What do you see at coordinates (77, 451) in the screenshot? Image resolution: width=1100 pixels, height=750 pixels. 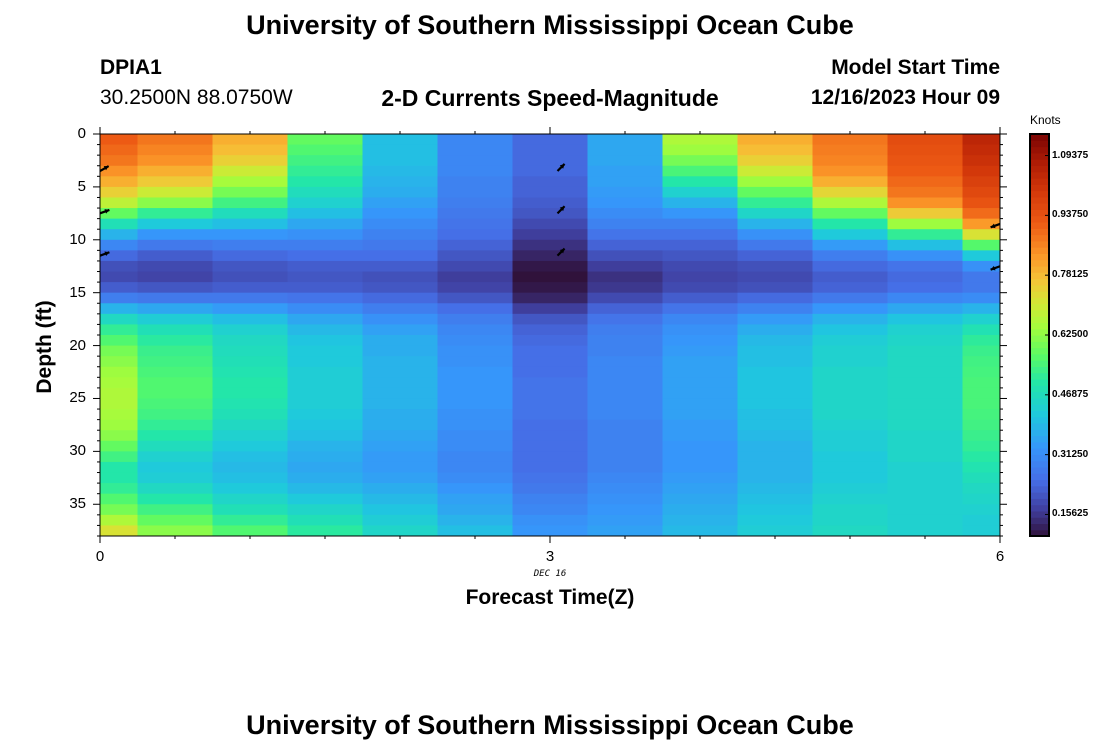 I see `y-tick-label: 30` at bounding box center [77, 451].